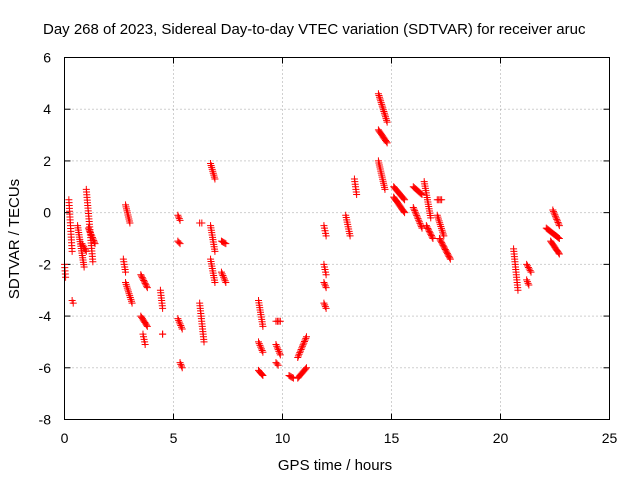 Image resolution: width=640 pixels, height=480 pixels. What do you see at coordinates (65, 438) in the screenshot?
I see `x-tick-label: 0` at bounding box center [65, 438].